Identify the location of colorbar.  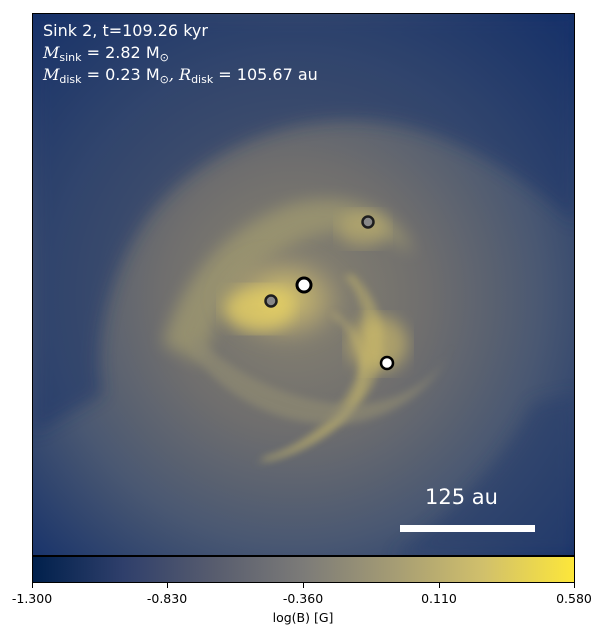
(303, 569).